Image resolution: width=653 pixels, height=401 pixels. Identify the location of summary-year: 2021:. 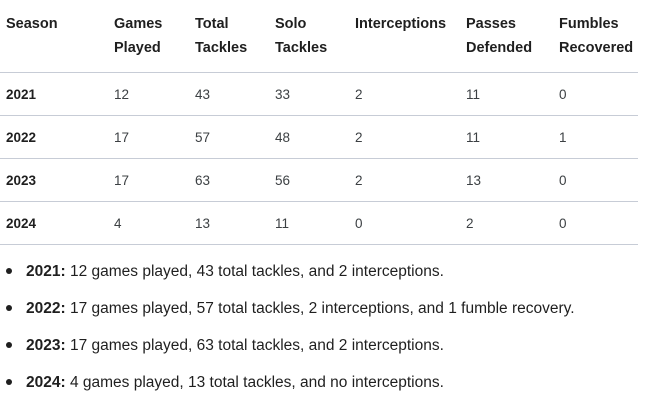
(46, 271).